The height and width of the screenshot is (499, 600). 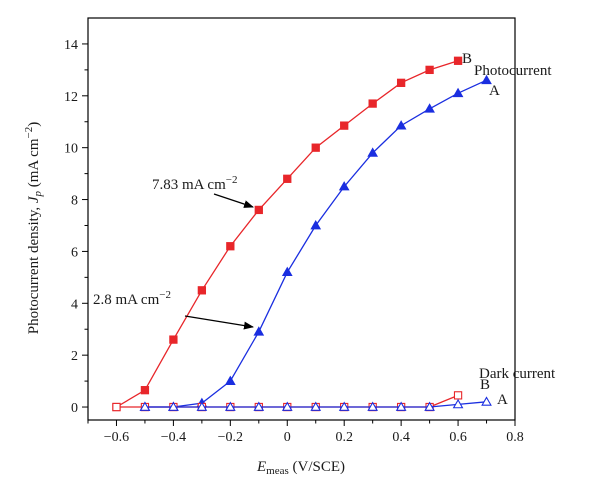 What do you see at coordinates (74, 304) in the screenshot?
I see `y-tick-label: 4` at bounding box center [74, 304].